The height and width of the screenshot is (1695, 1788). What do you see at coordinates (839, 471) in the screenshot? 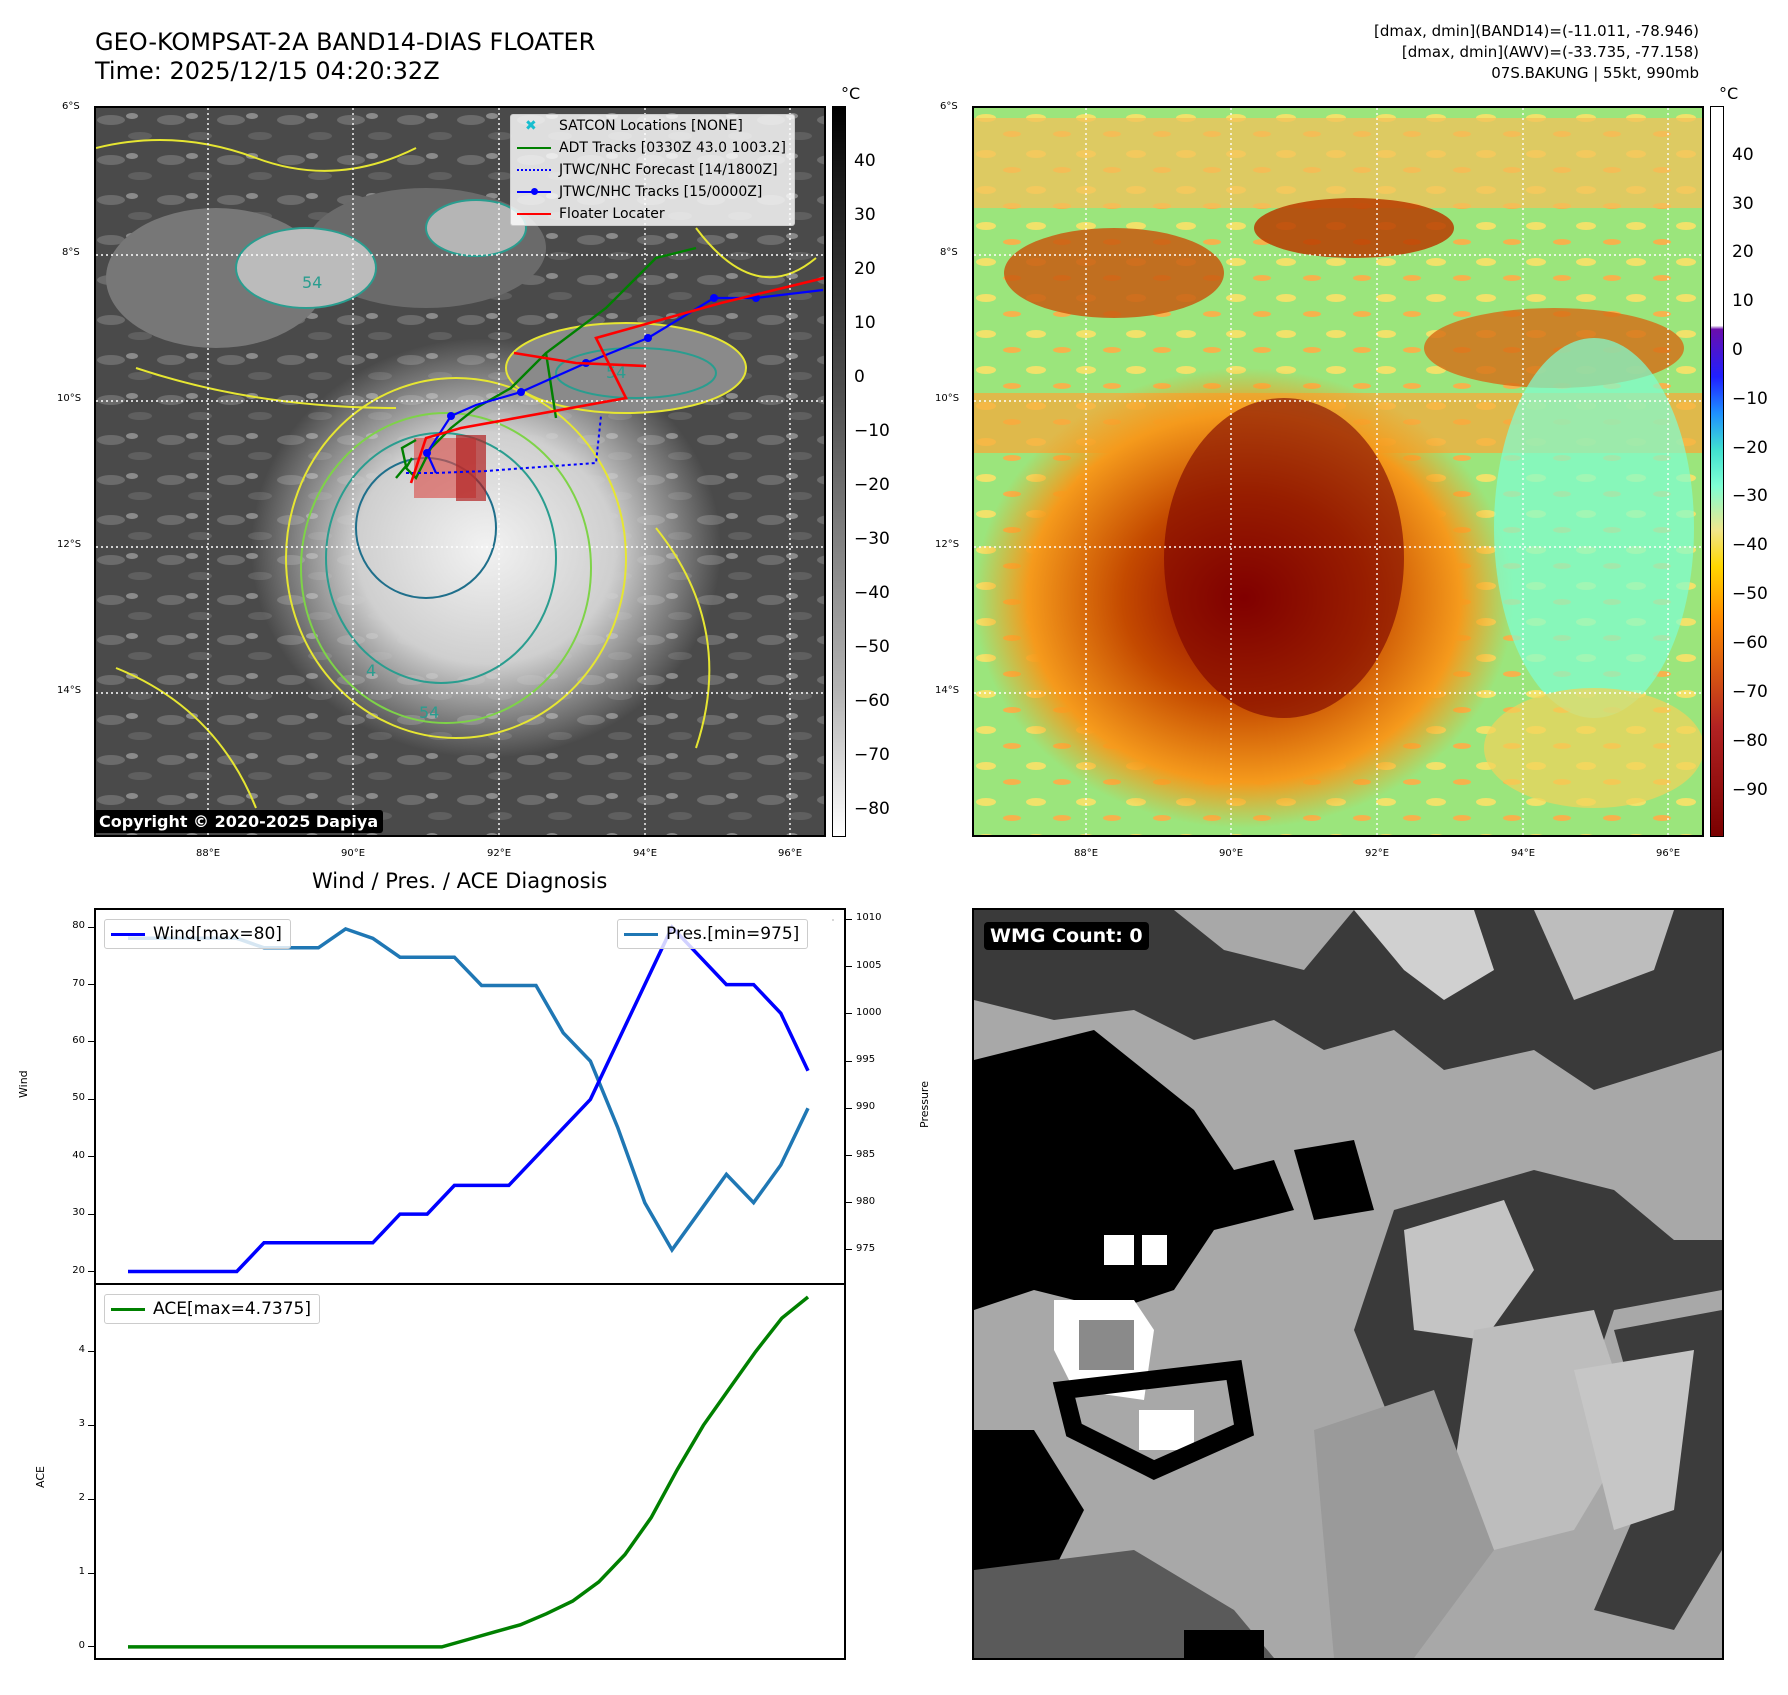
I see `ir-colorbar` at bounding box center [839, 471].